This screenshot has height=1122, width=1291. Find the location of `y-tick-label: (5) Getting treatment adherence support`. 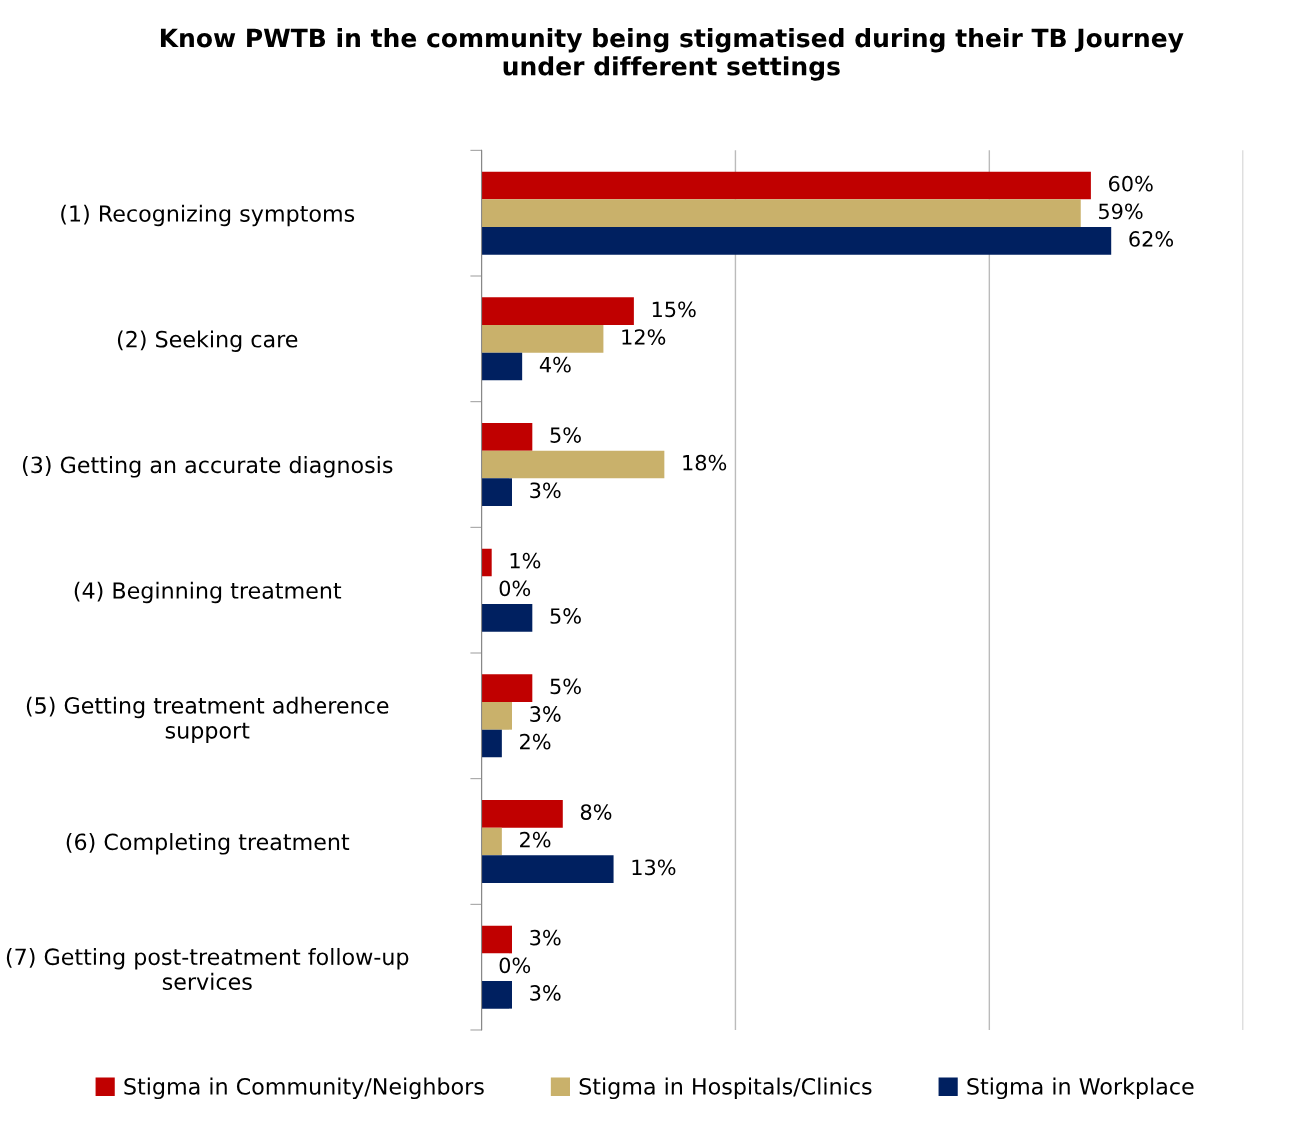

y-tick-label: (5) Getting treatment adherence support is located at coordinates (207, 720).